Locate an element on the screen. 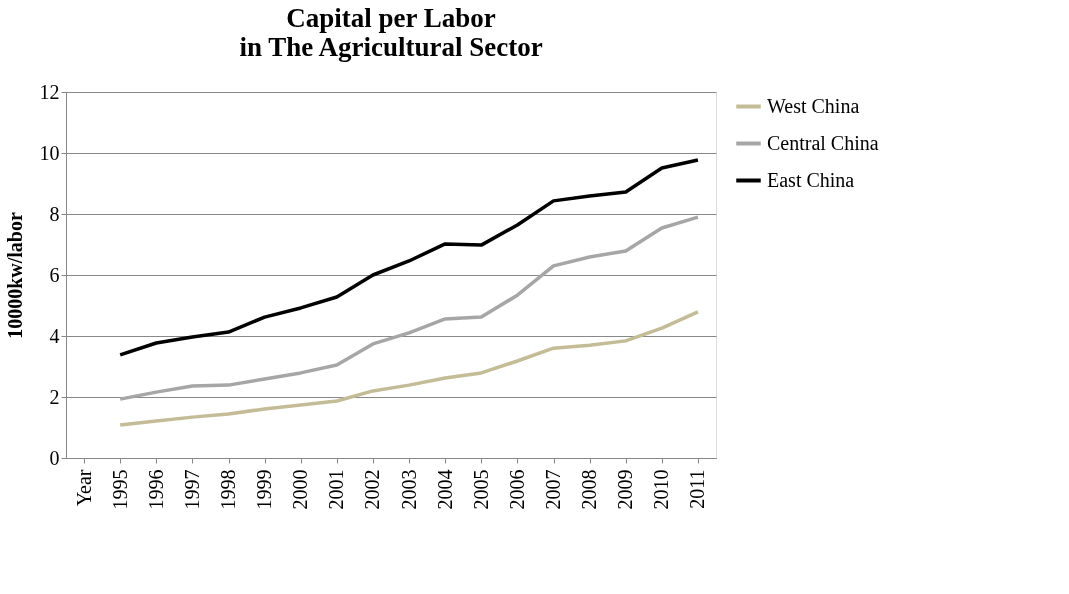 Image resolution: width=1069 pixels, height=594 pixels. chart-title: Capital per Labor in The Agricultural Sector is located at coordinates (391, 32).